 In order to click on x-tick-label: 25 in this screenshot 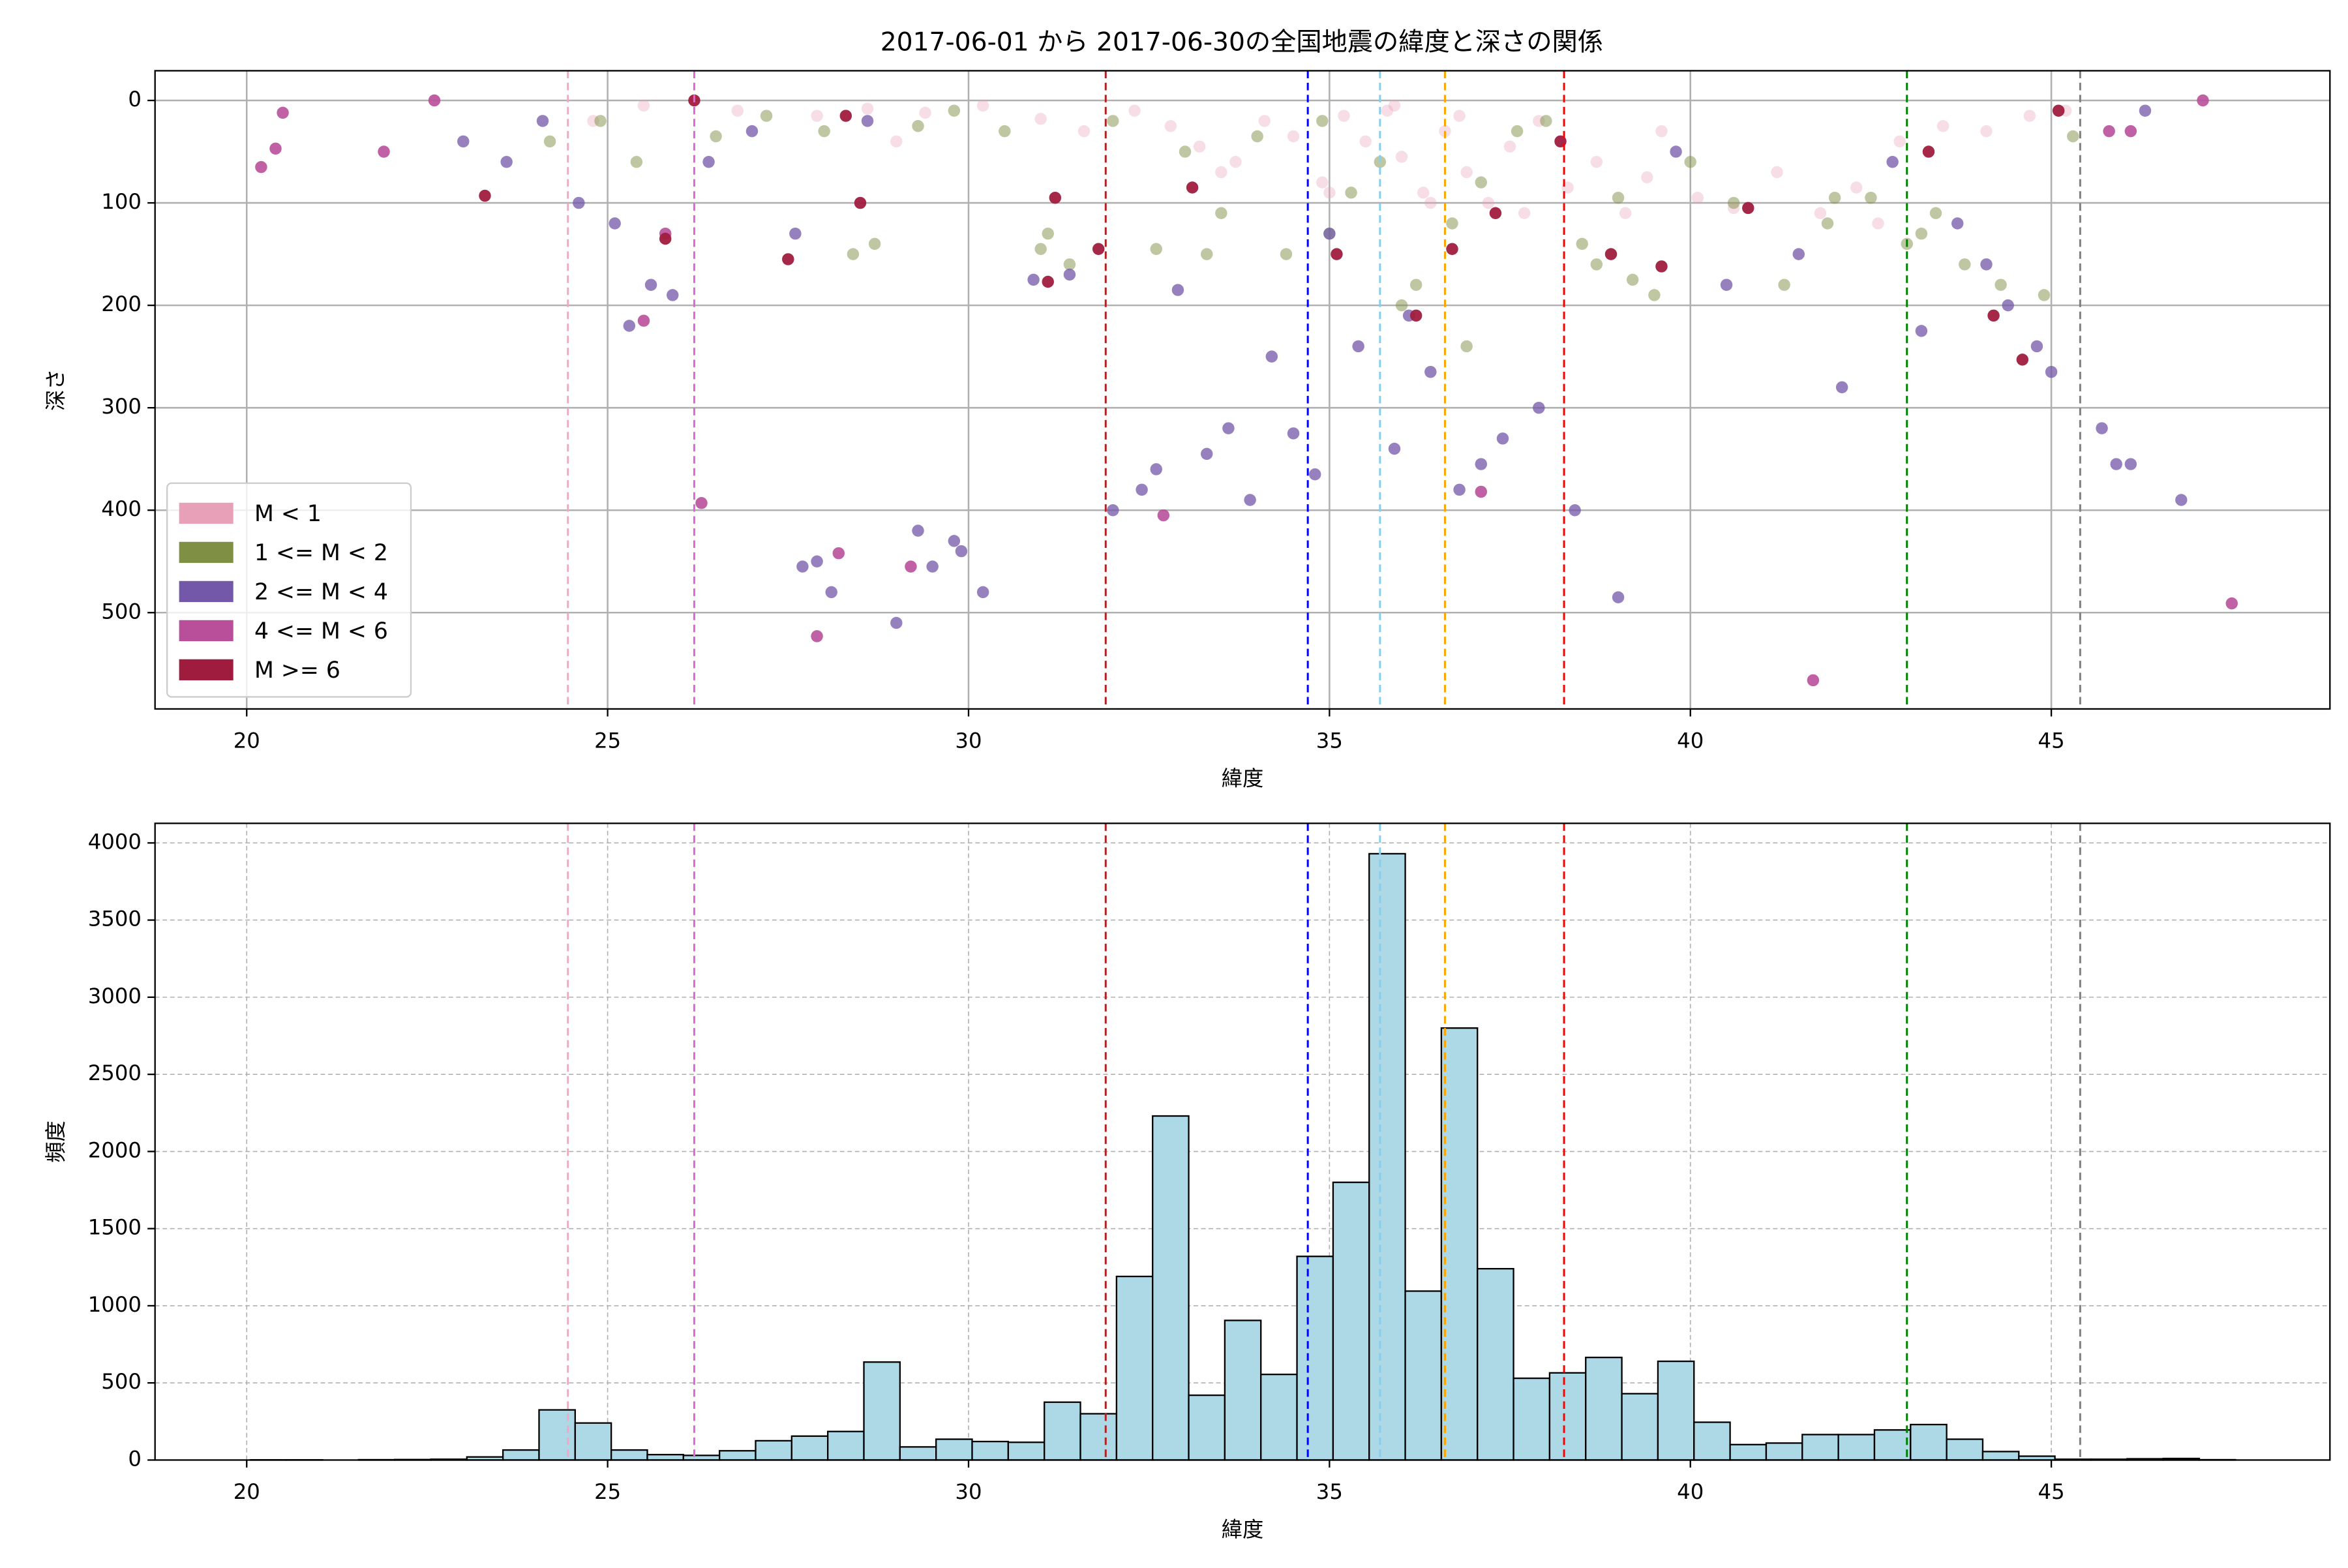, I will do `click(608, 1491)`.